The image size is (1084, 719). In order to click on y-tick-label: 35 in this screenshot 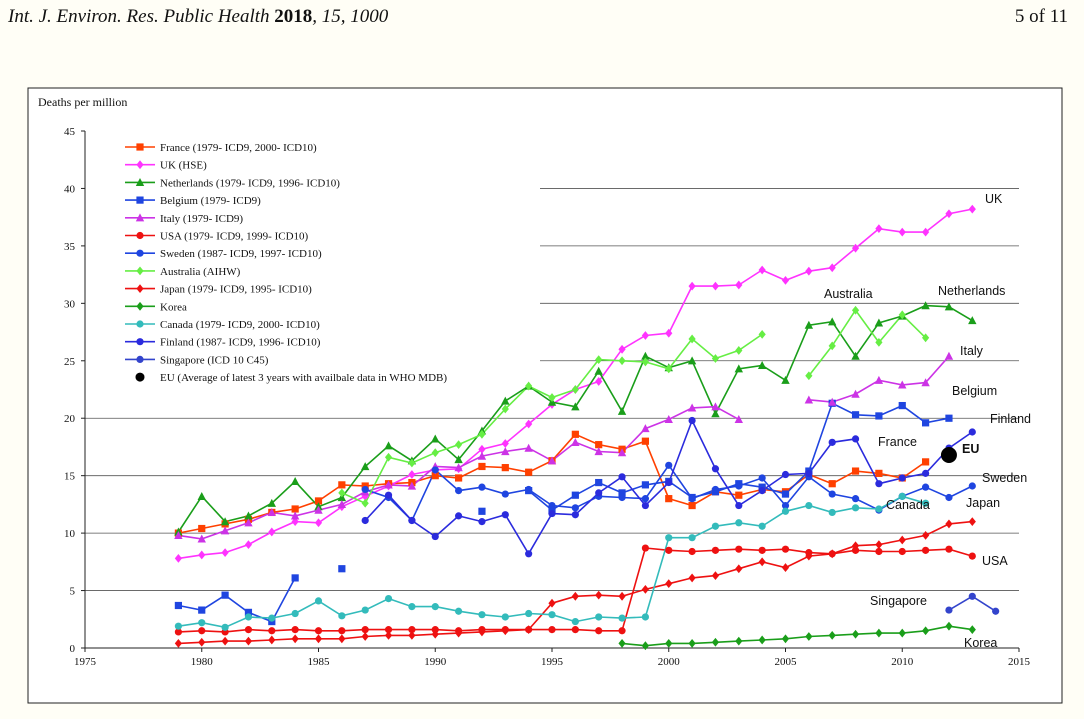, I will do `click(70, 247)`.